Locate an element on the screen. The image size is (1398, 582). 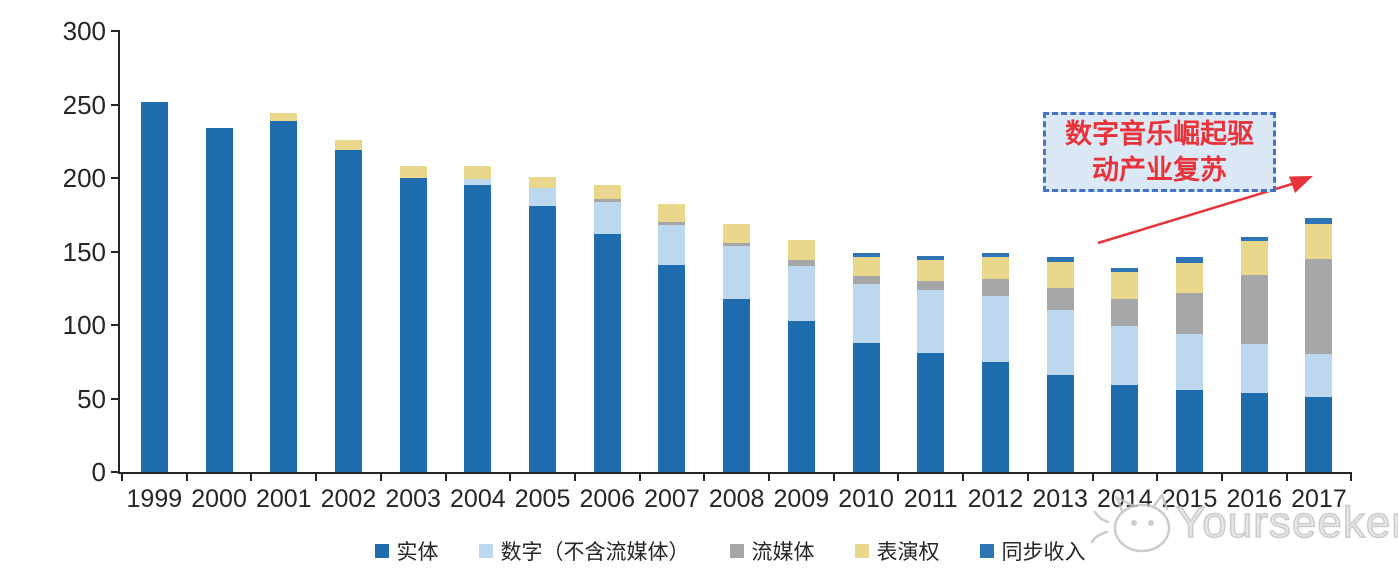
x-axis-line is located at coordinates (735, 473).